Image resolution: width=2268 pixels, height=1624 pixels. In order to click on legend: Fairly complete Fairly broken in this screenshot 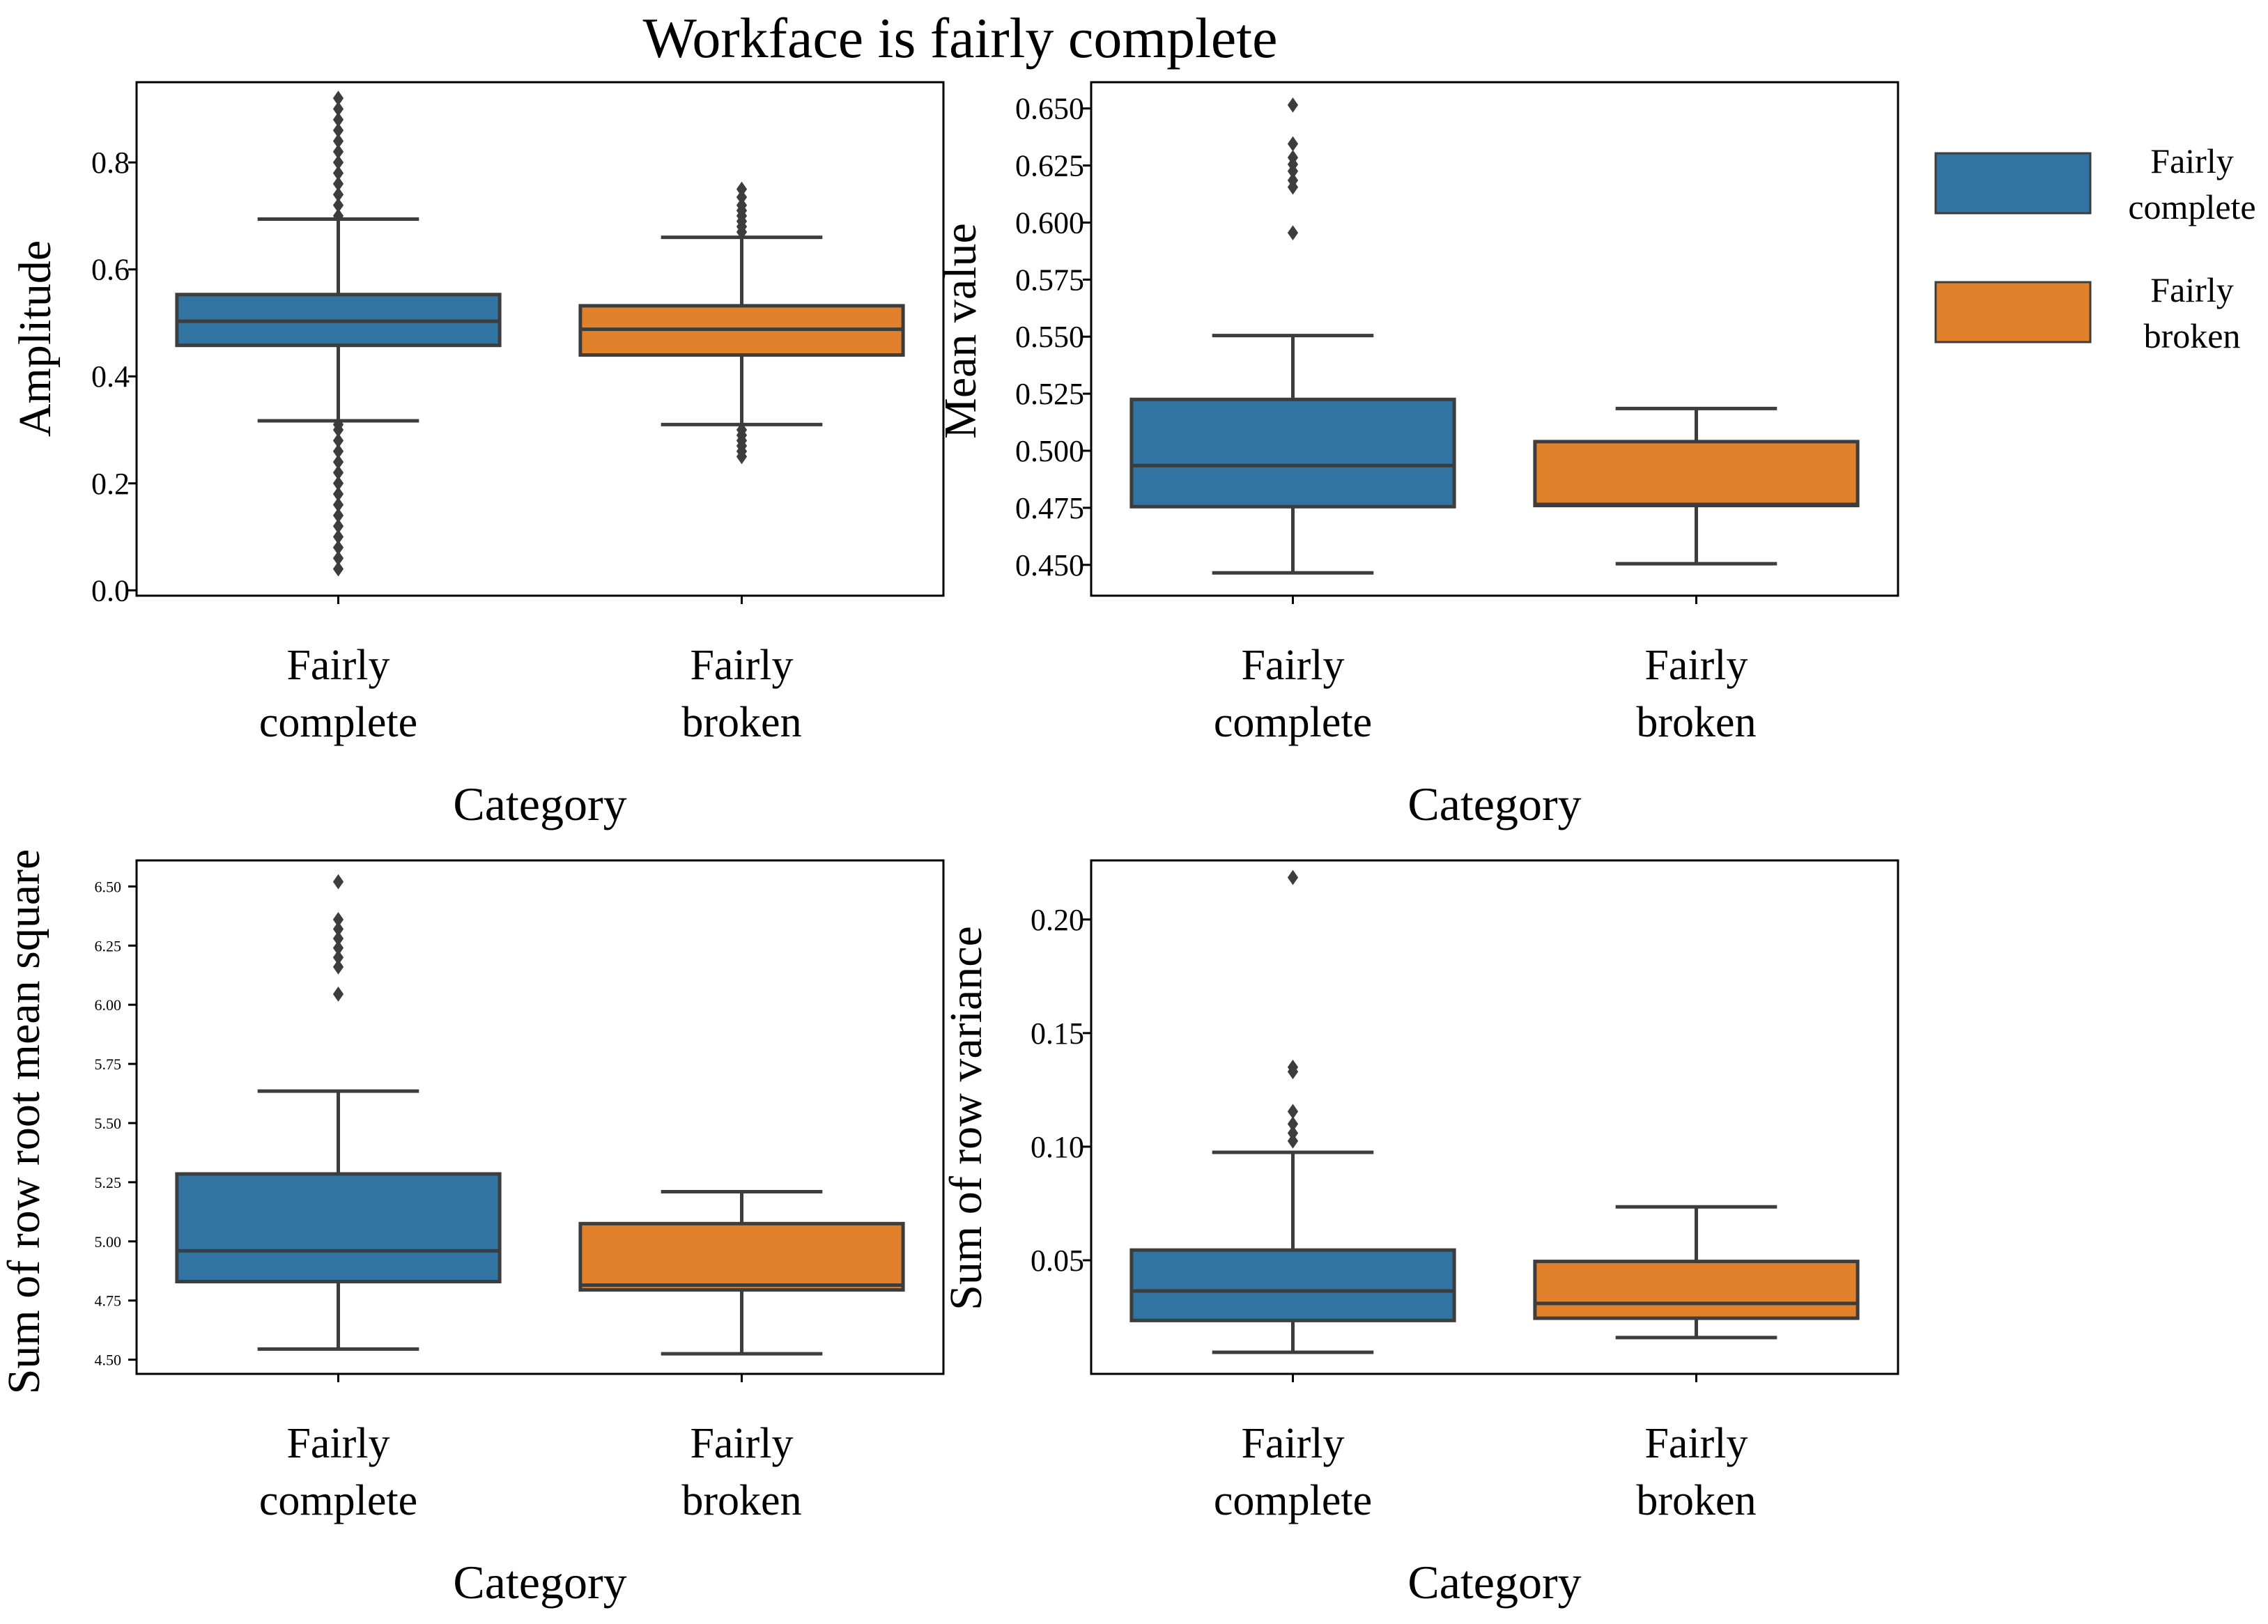, I will do `click(2095, 248)`.